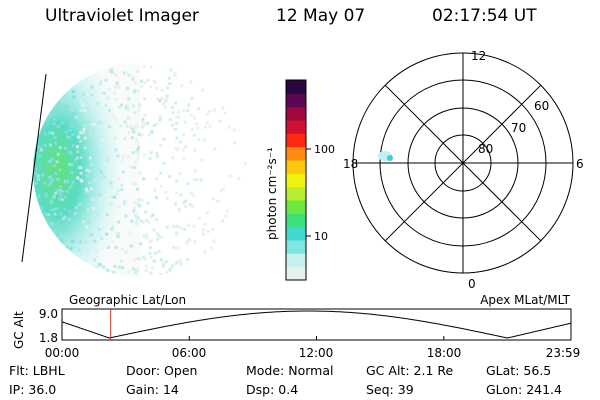 The image size is (600, 400). What do you see at coordinates (463, 163) in the screenshot?
I see `polar-diagonal-b` at bounding box center [463, 163].